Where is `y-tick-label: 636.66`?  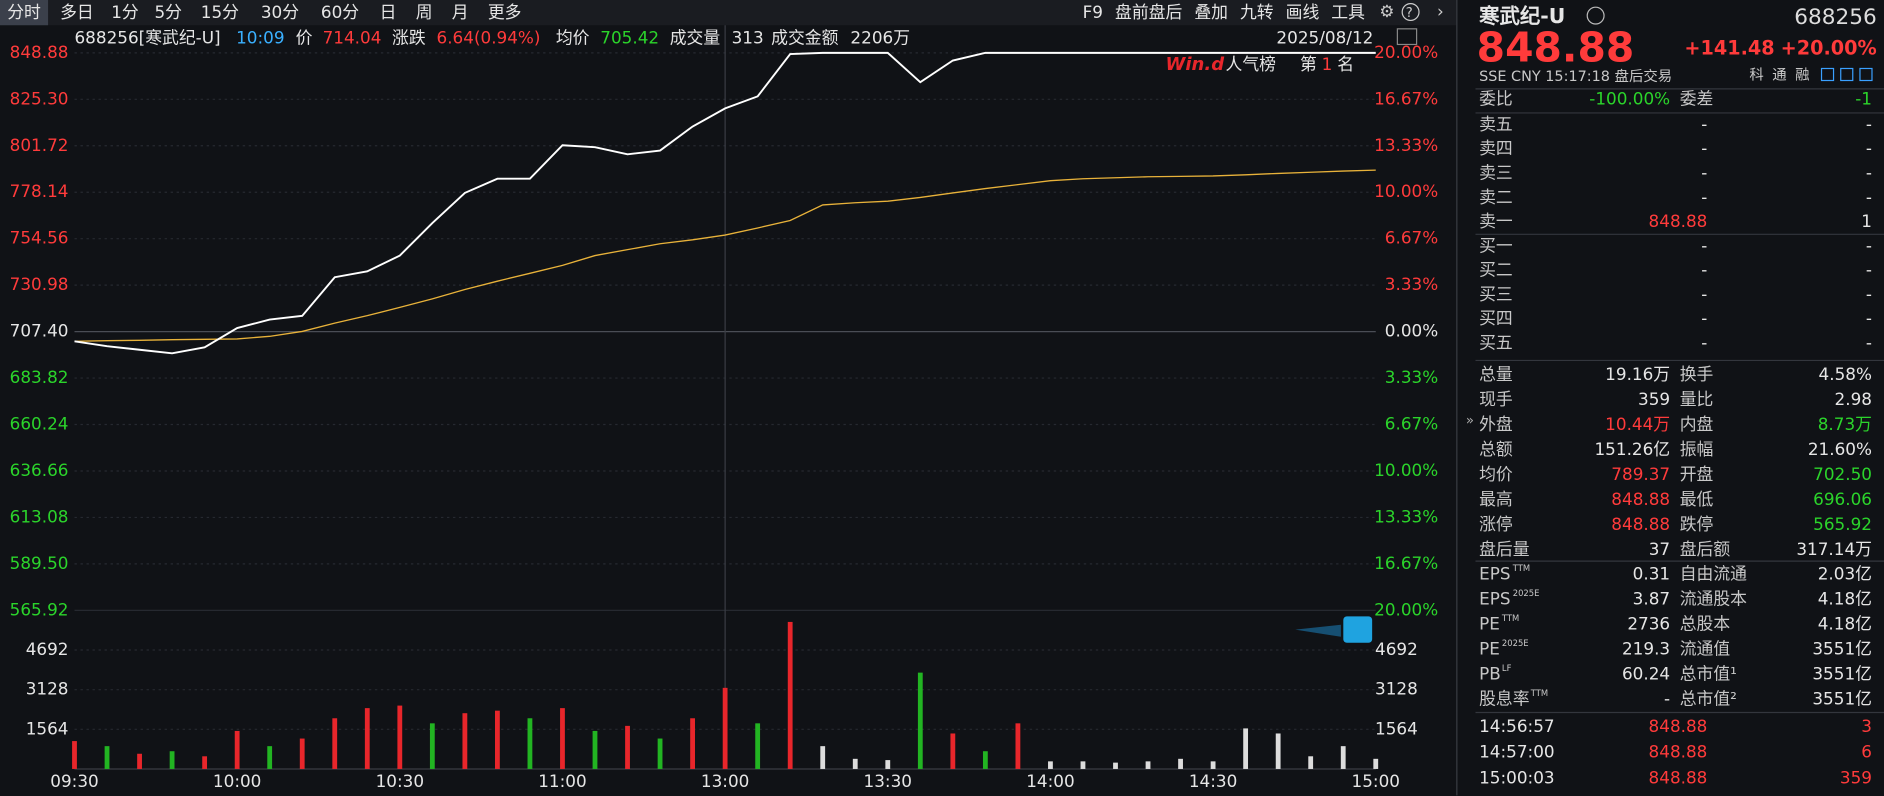 y-tick-label: 636.66 is located at coordinates (39, 470).